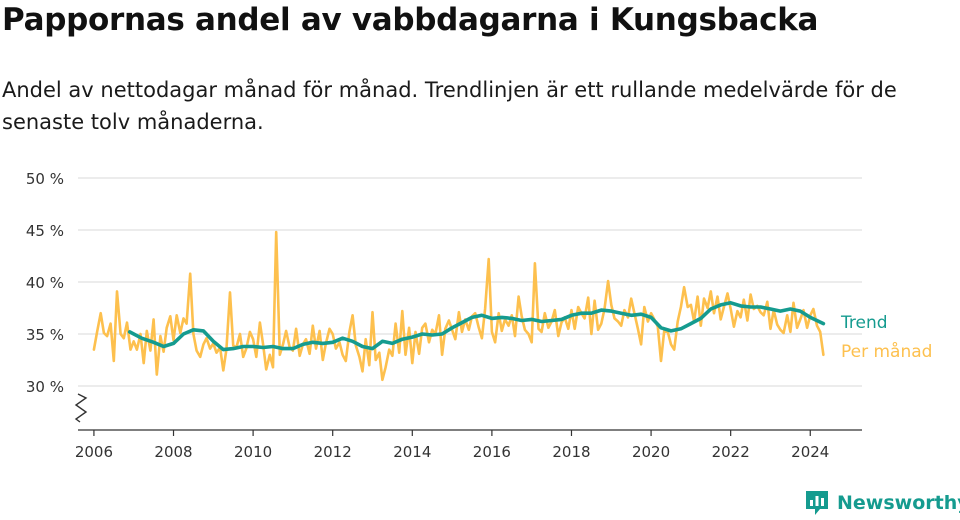  I want to click on brand-name: Newsworthy, so click(898, 503).